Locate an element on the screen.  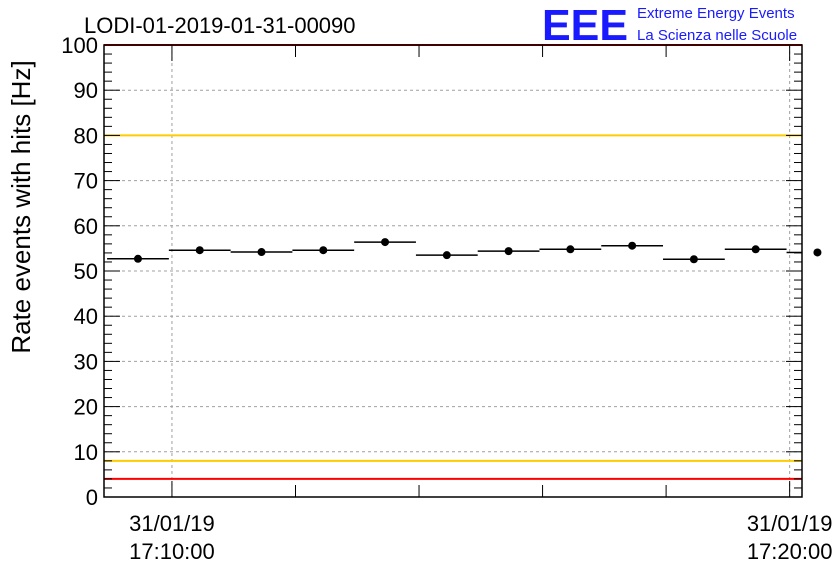
eee-logo-line1: Extreme Energy Events is located at coordinates (716, 13).